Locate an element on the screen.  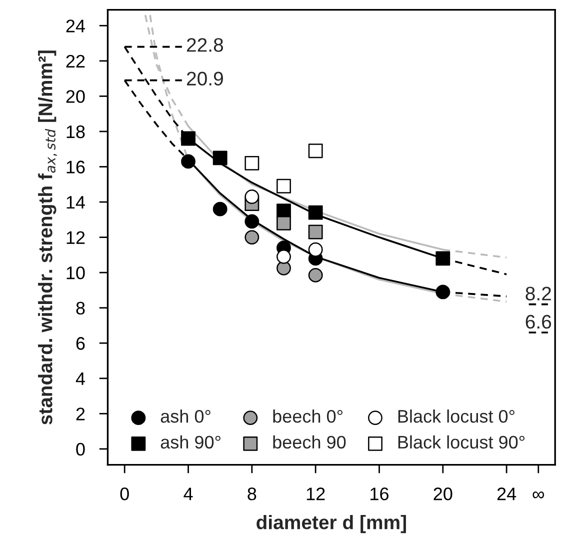
annotation: 6.6 is located at coordinates (539, 321).